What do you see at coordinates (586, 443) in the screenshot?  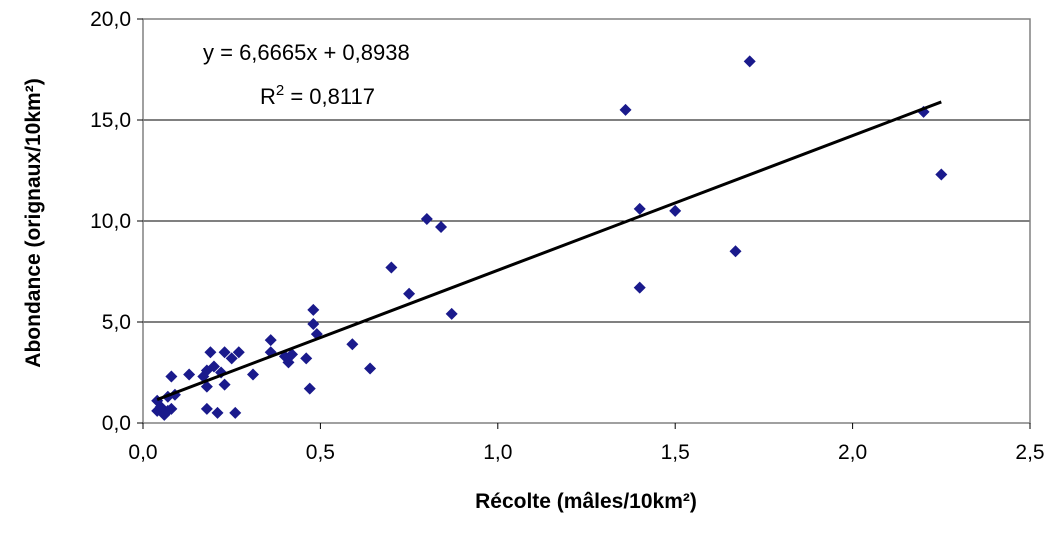 I see `x-axis-ticks: 0,0 0,5 1,0 1,5 2,0 2,5` at bounding box center [586, 443].